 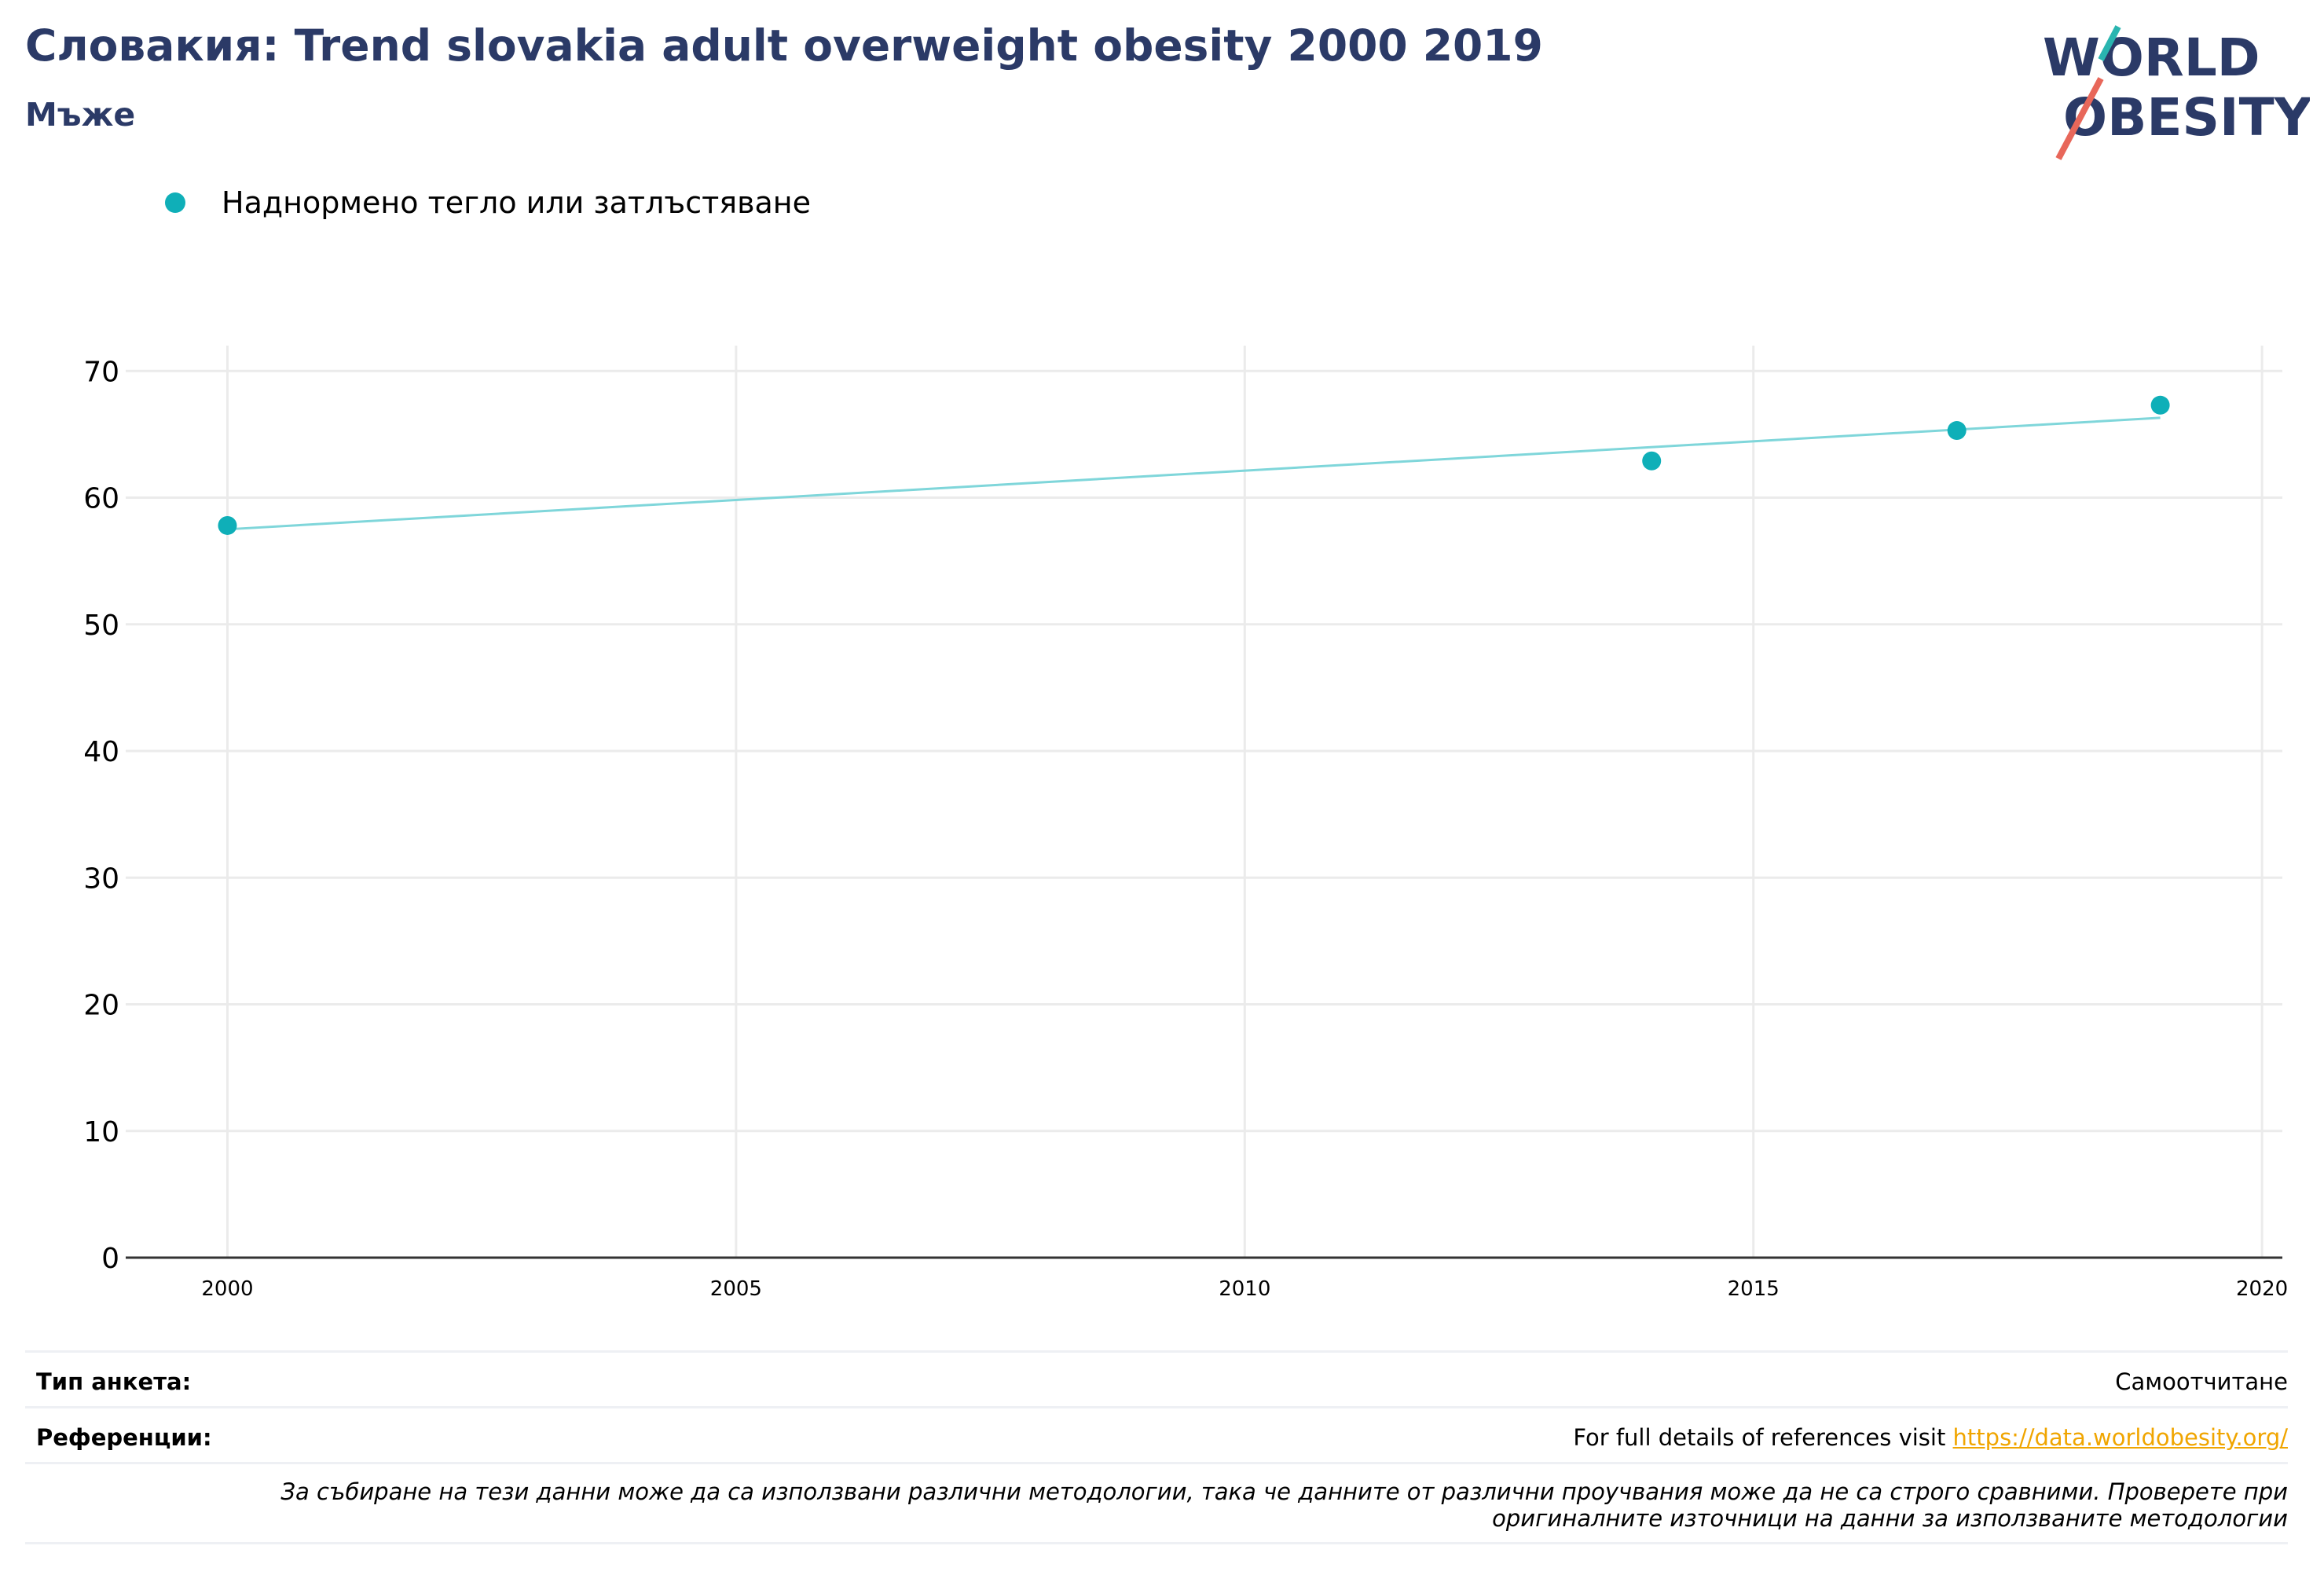 What do you see at coordinates (1763, 1437) in the screenshot?
I see `references-text: For full details of references visit` at bounding box center [1763, 1437].